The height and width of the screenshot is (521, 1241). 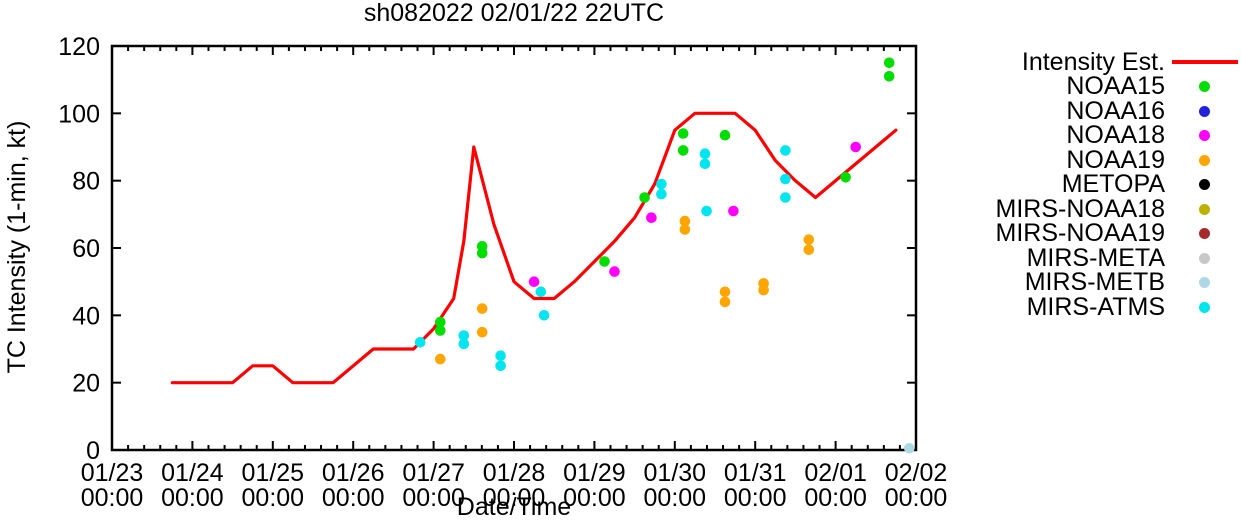 I want to click on y-tick-label: 120, so click(x=79, y=47).